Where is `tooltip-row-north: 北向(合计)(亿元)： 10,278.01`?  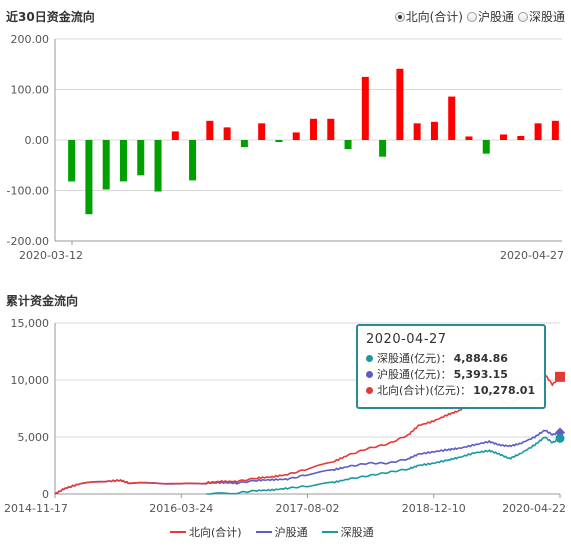 tooltip-row-north: 北向(合计)(亿元)： 10,278.01 is located at coordinates (451, 390).